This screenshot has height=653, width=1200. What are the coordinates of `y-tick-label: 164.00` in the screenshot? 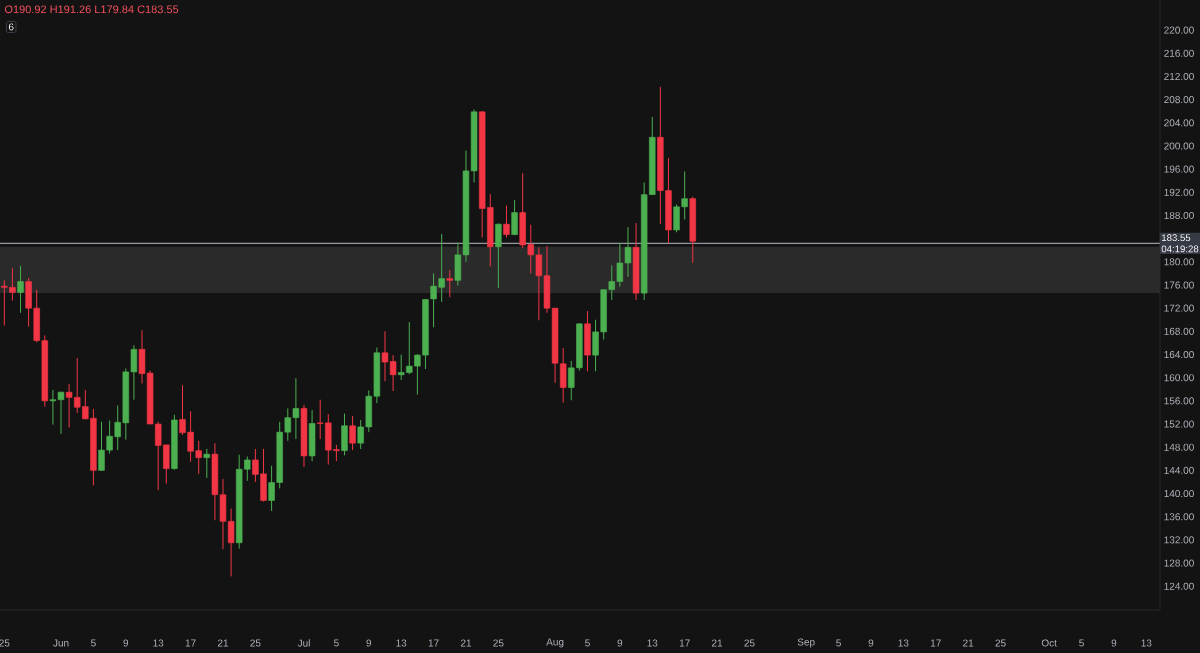 It's located at (1179, 354).